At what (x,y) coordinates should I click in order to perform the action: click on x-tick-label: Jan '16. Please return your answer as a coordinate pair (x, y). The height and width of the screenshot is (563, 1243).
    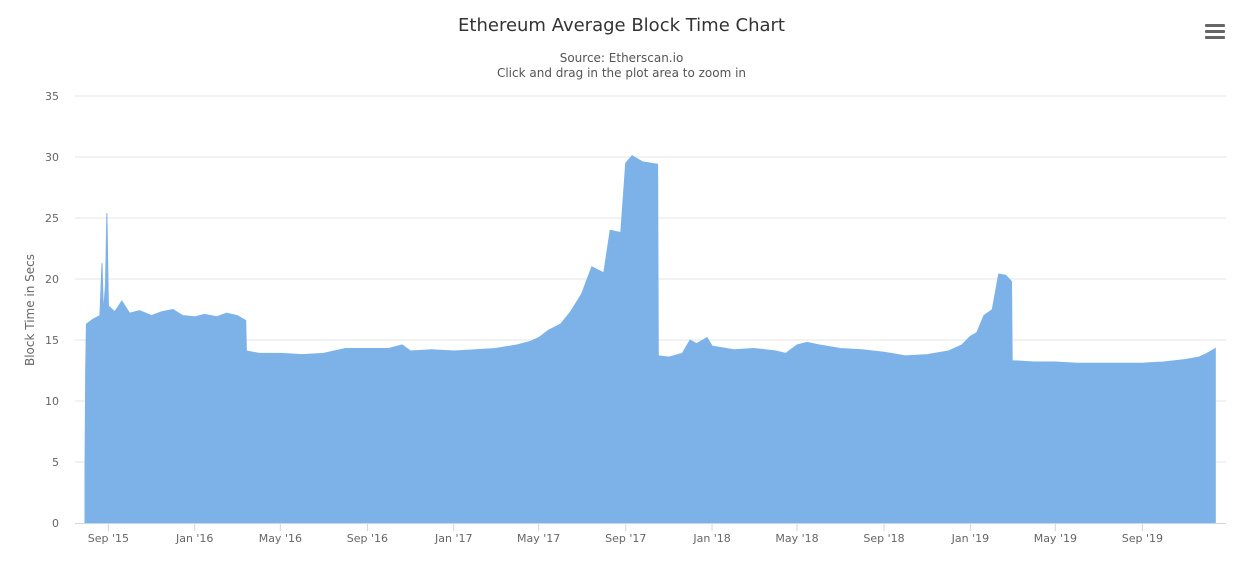
    Looking at the image, I should click on (194, 538).